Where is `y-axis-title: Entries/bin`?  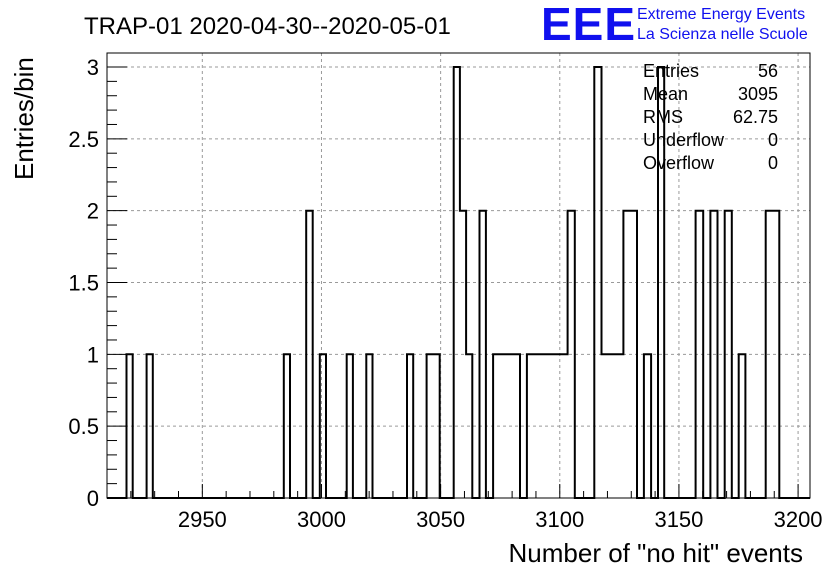
y-axis-title: Entries/bin is located at coordinates (24, 118).